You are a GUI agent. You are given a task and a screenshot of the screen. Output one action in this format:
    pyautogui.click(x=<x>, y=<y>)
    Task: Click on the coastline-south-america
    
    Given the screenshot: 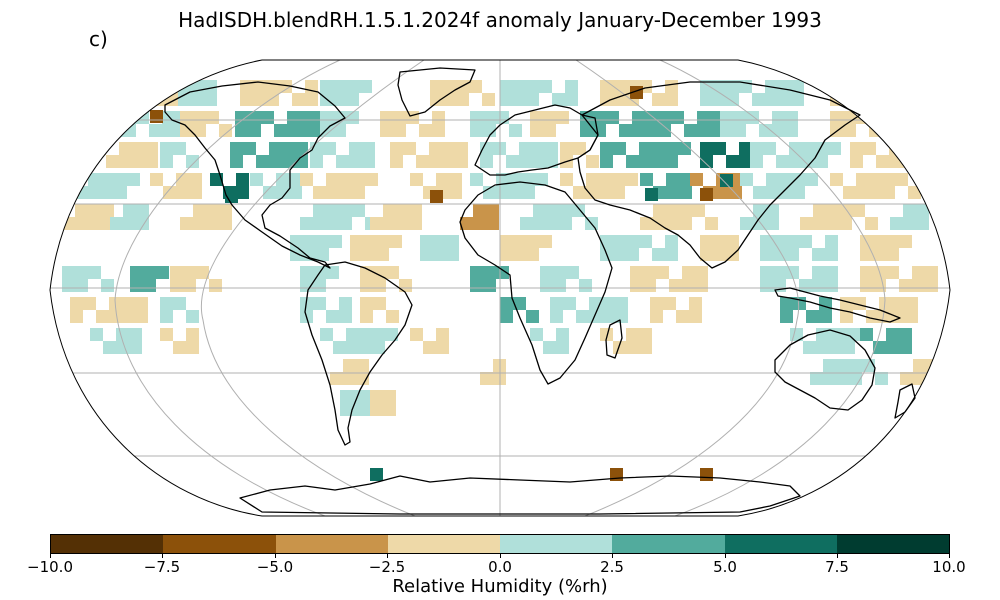 What is the action you would take?
    pyautogui.click(x=358, y=353)
    